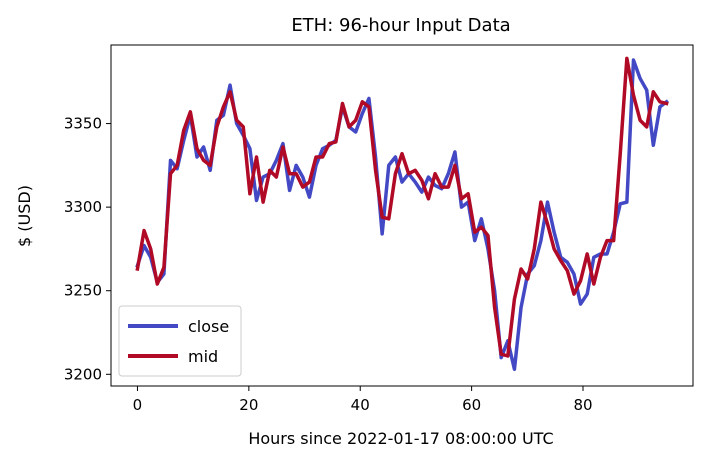  I want to click on x-axis-label: Hours since 2022-01-17 08:00:00 UTC, so click(400, 438).